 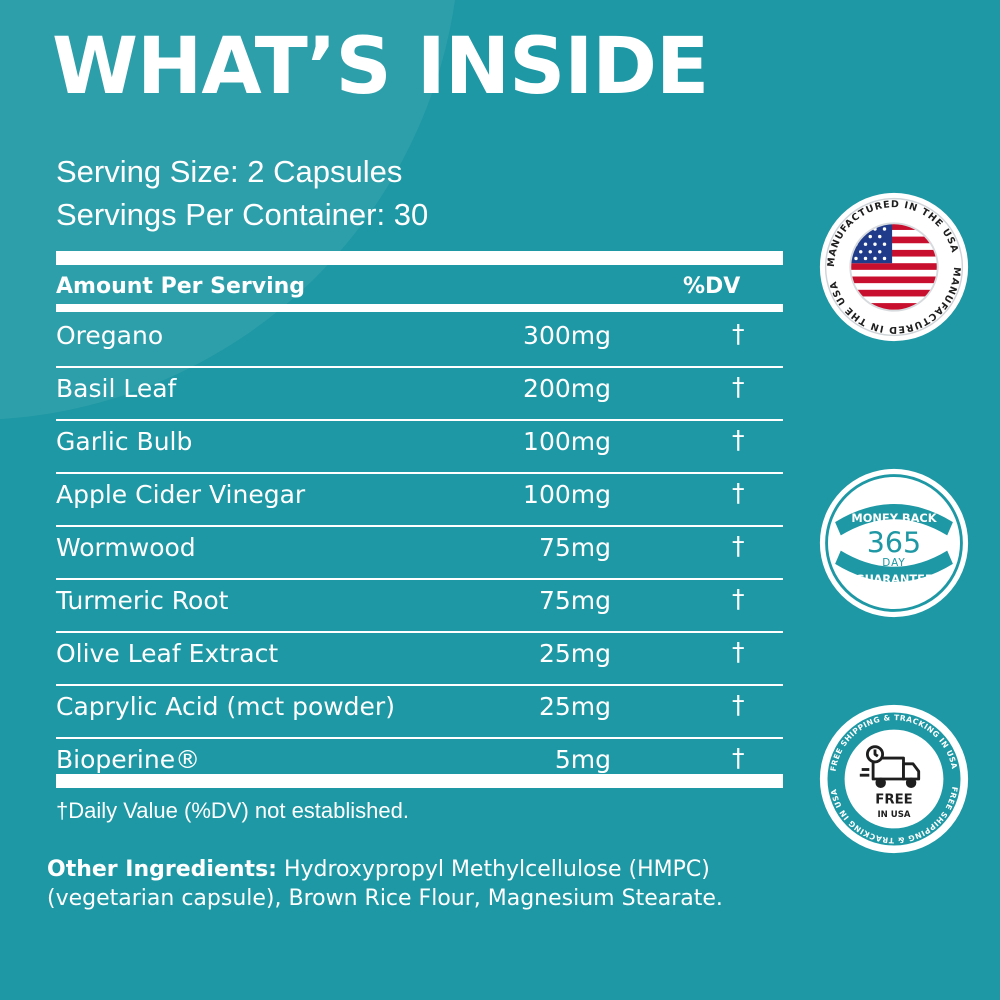 What do you see at coordinates (712, 286) in the screenshot?
I see `daily-value-header: %DV` at bounding box center [712, 286].